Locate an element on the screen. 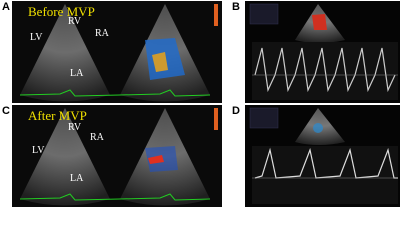 This screenshot has width=400, height=240. panel-letter: A is located at coordinates (6, 7).